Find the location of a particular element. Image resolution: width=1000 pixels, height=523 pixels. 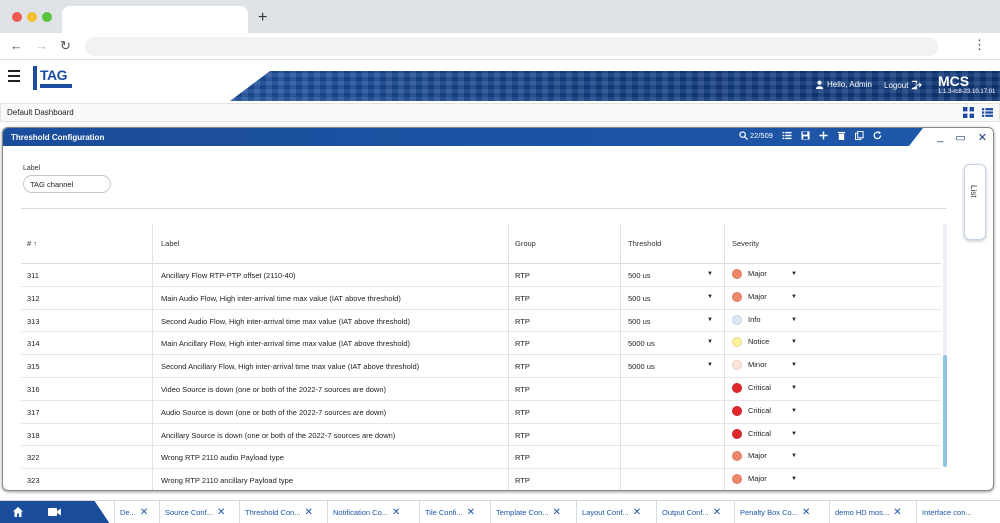

col-header-severity: Severity is located at coordinates (746, 243).